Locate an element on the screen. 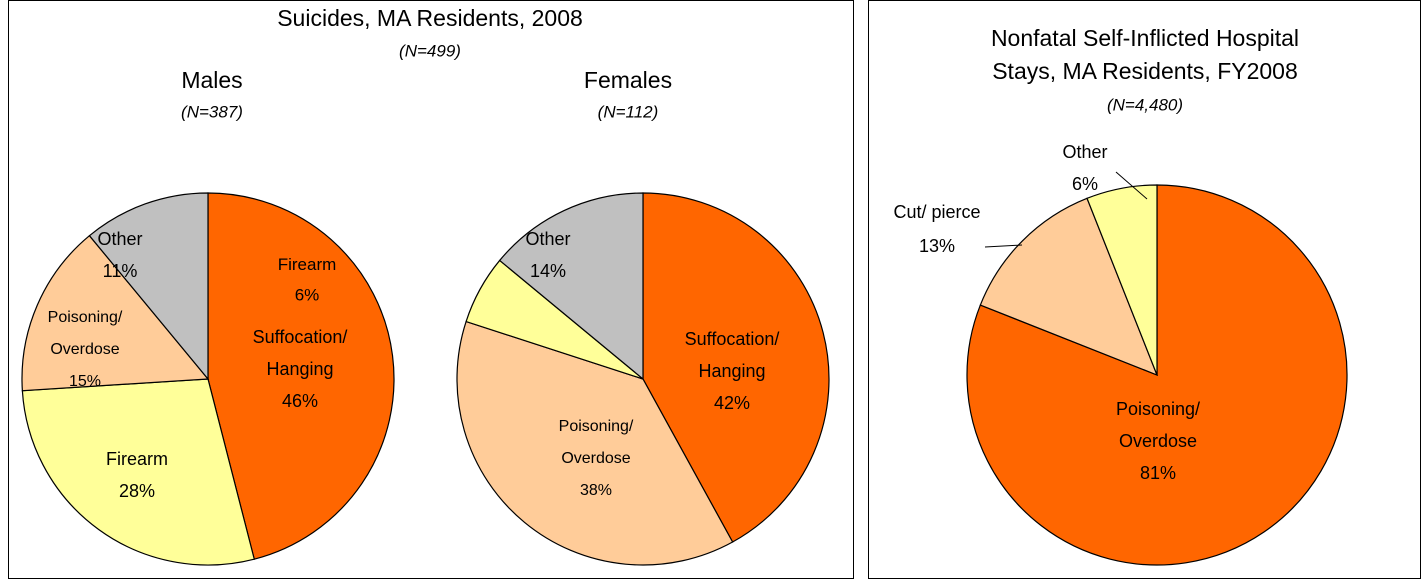 The width and height of the screenshot is (1427, 580). chart-title-line: Males is located at coordinates (211, 80).